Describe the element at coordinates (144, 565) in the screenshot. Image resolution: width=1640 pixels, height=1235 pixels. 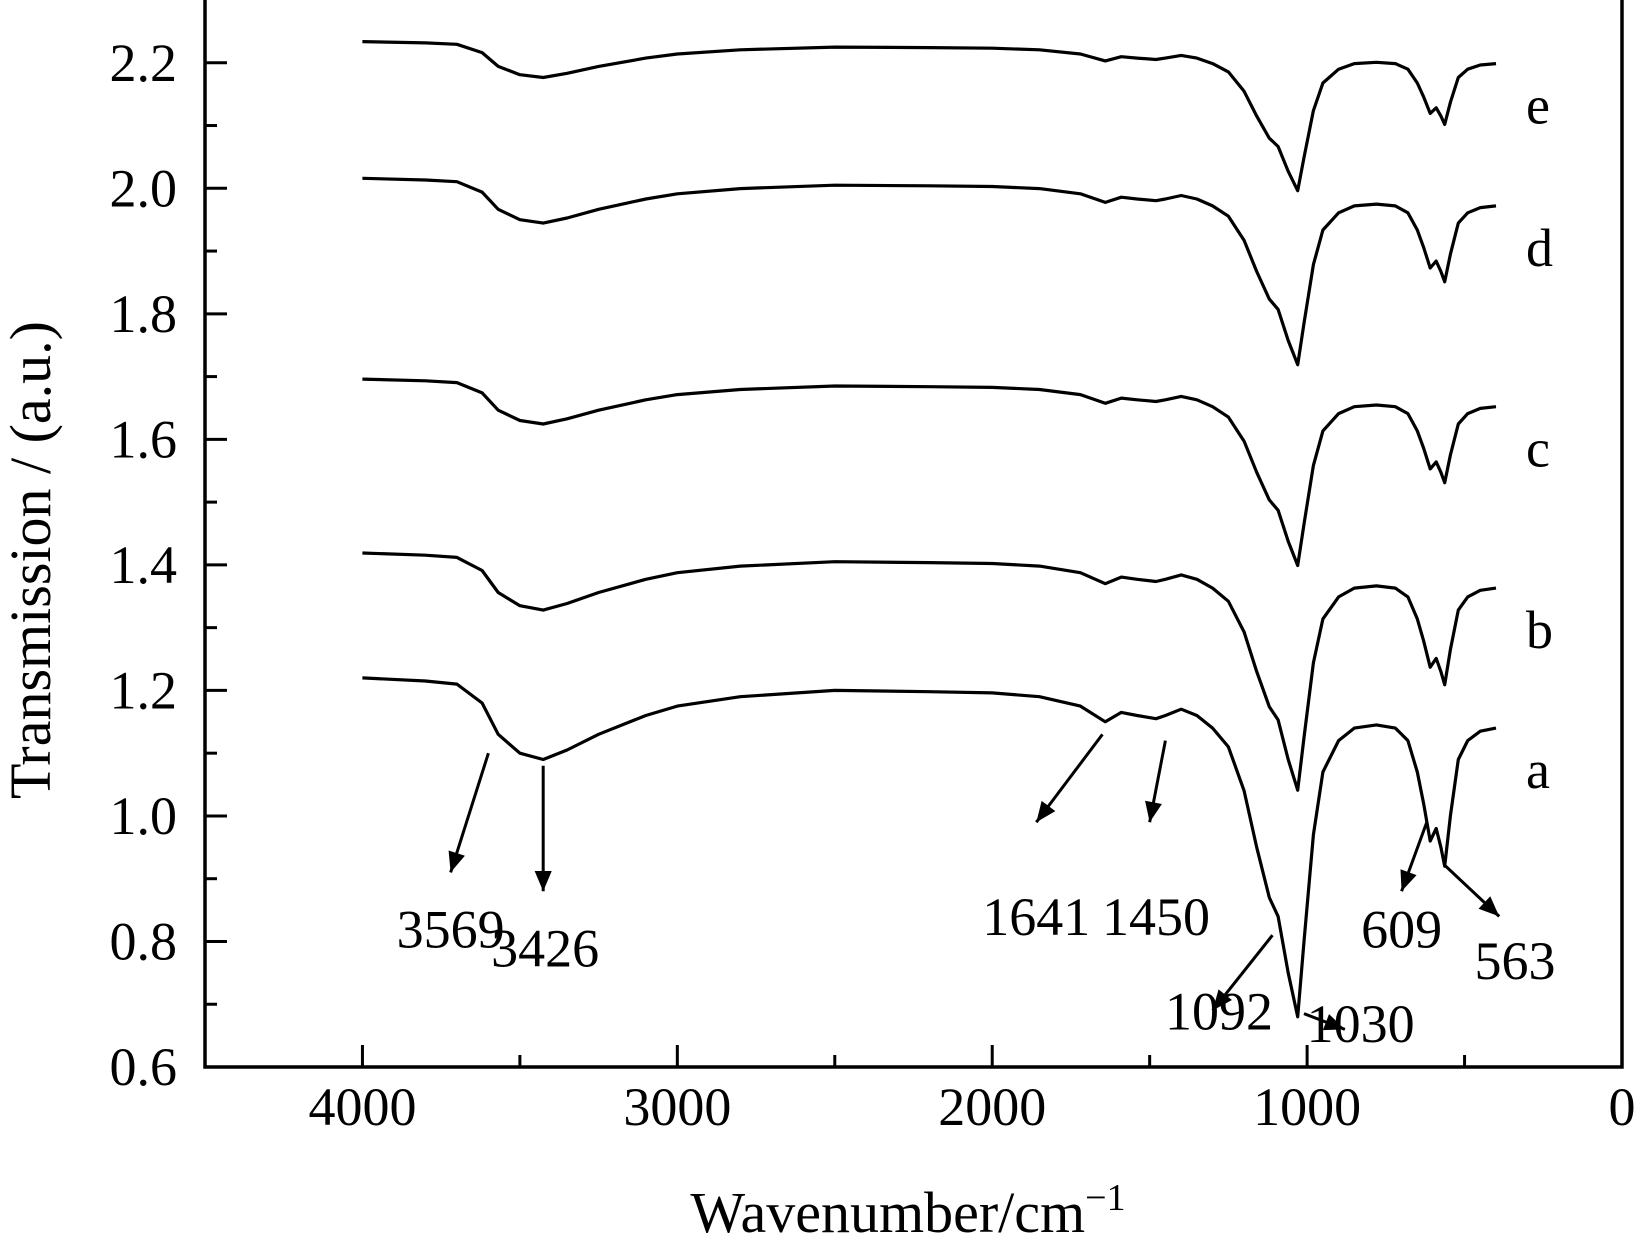
I see `y-tick-label: 1.4` at that location.